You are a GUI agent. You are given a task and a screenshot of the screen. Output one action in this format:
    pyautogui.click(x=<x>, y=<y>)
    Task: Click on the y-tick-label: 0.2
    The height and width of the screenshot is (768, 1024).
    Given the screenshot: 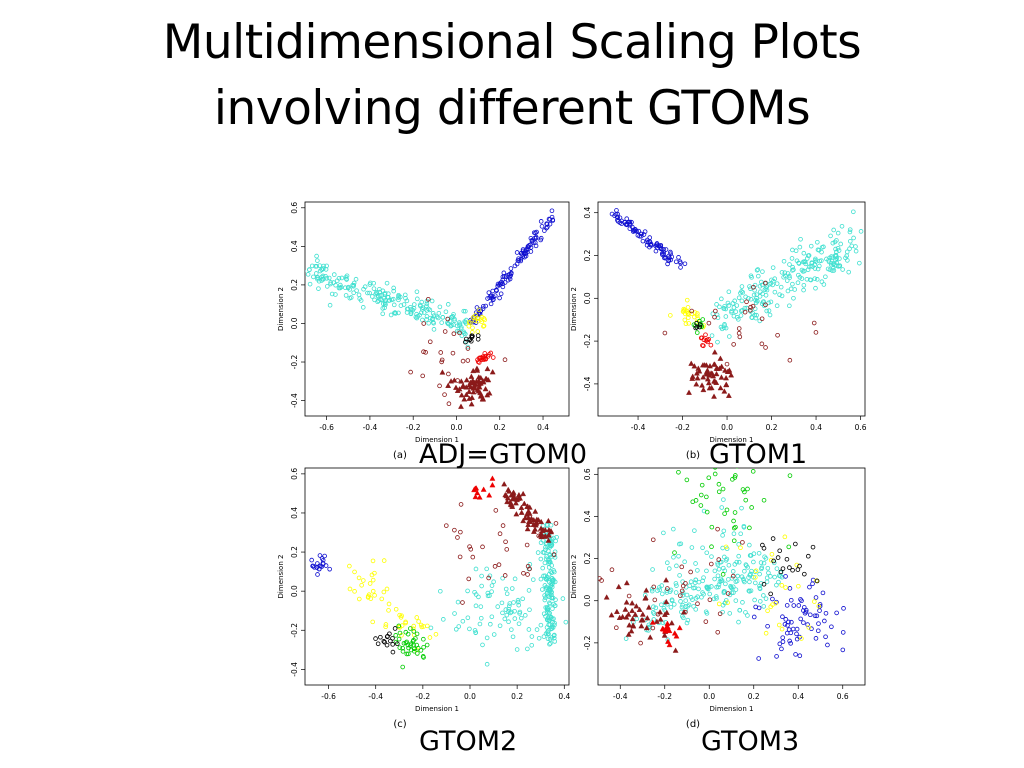 What is the action you would take?
    pyautogui.click(x=294, y=552)
    